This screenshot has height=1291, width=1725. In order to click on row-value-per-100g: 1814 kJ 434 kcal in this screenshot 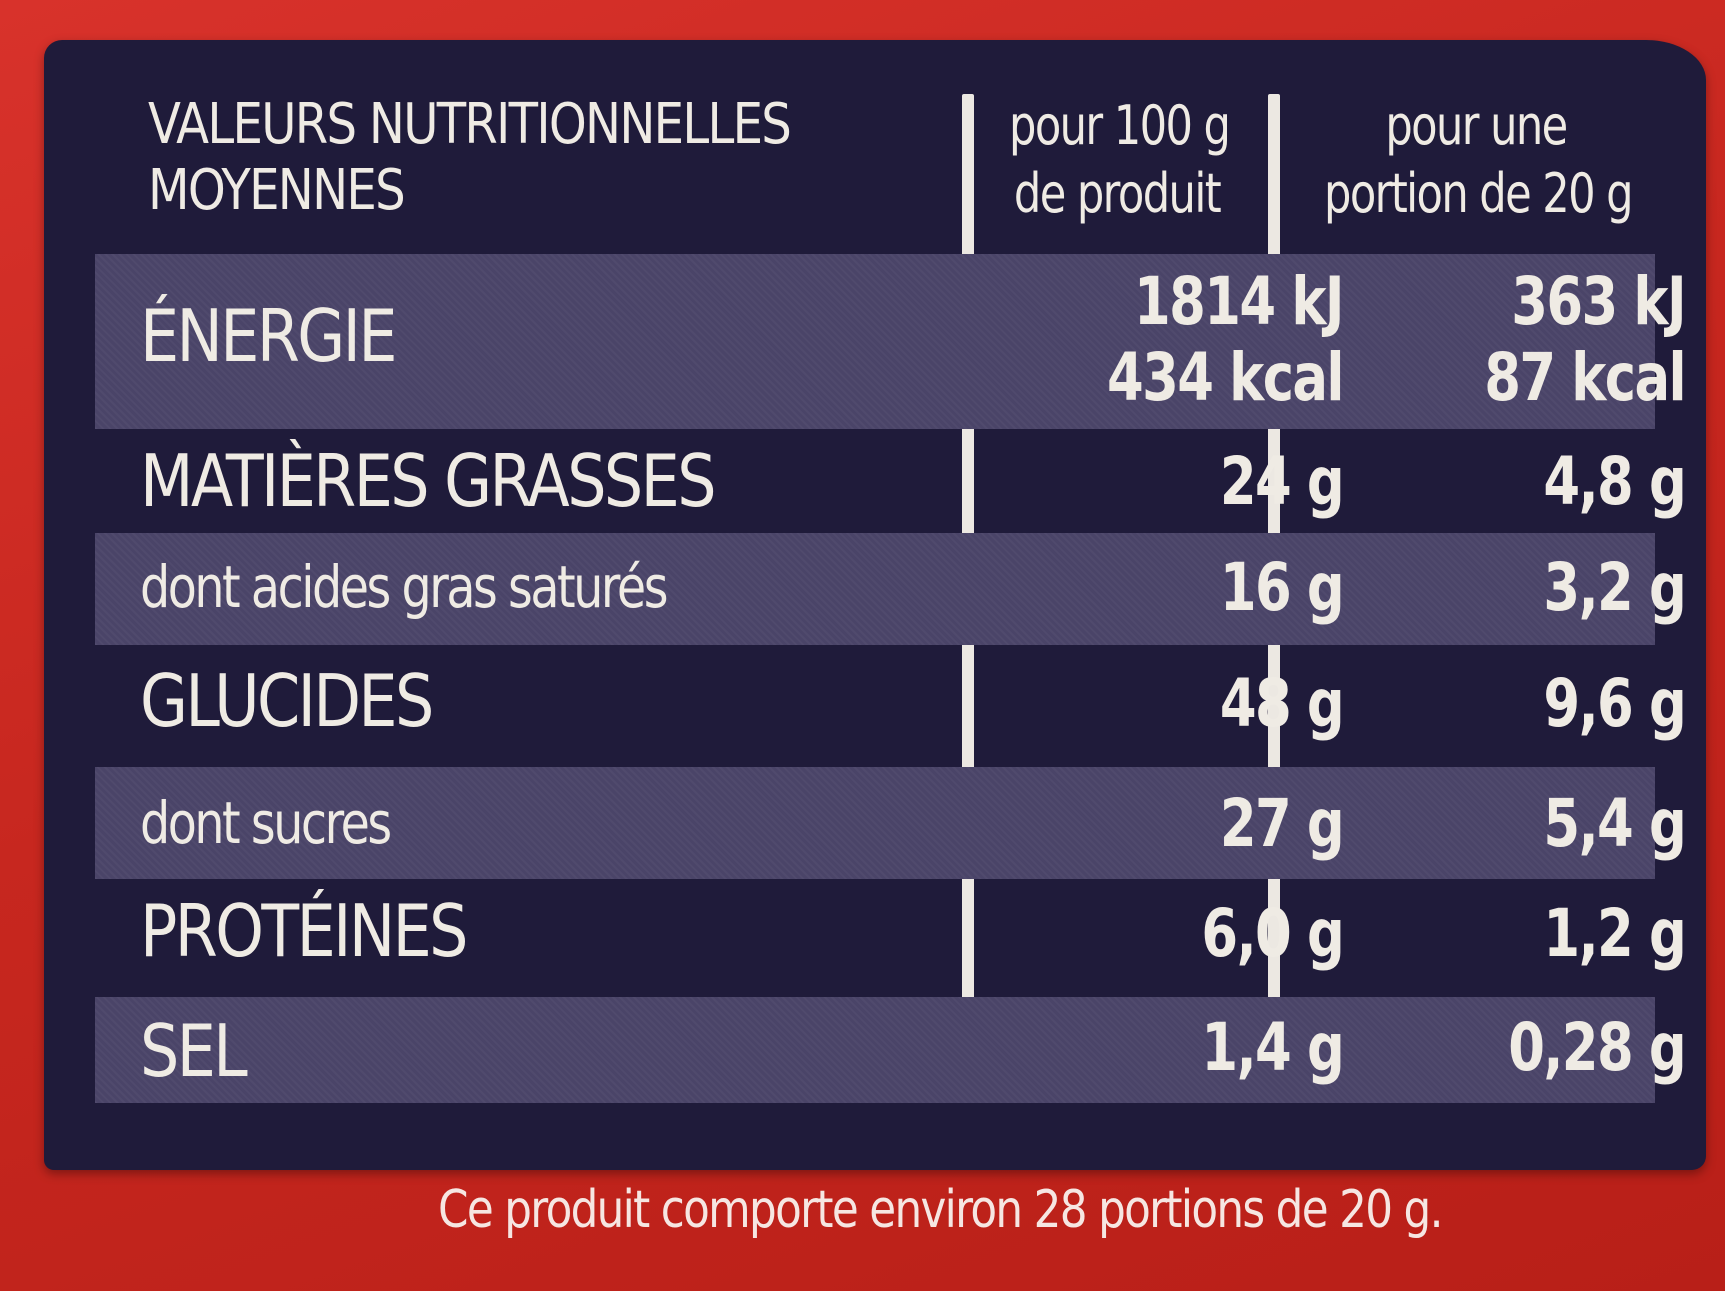, I will do `click(1226, 339)`.